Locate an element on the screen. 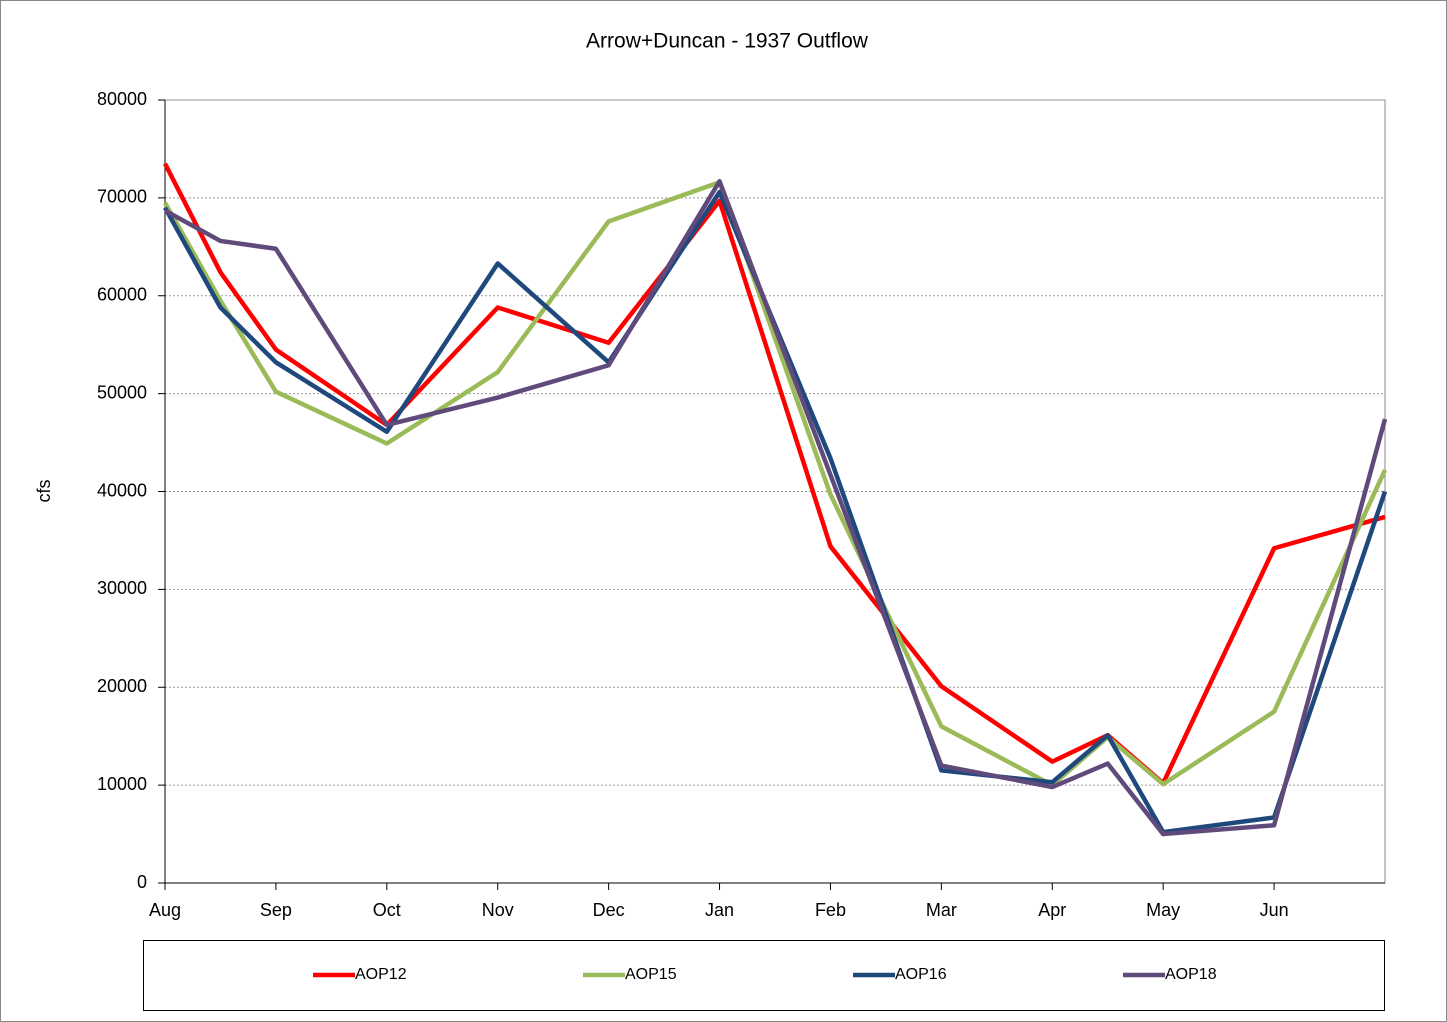  legend-label: AOP15 is located at coordinates (651, 974).